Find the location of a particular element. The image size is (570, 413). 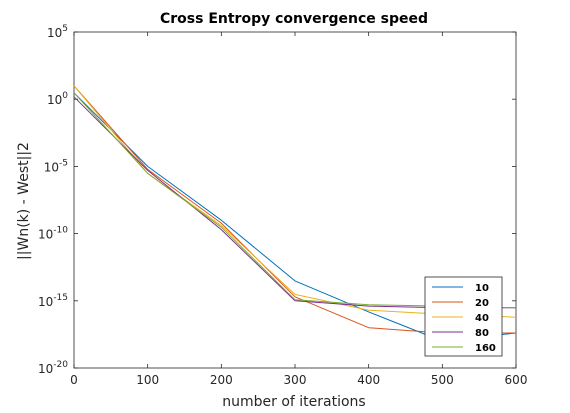

x-tick-label: 100 is located at coordinates (147, 380).